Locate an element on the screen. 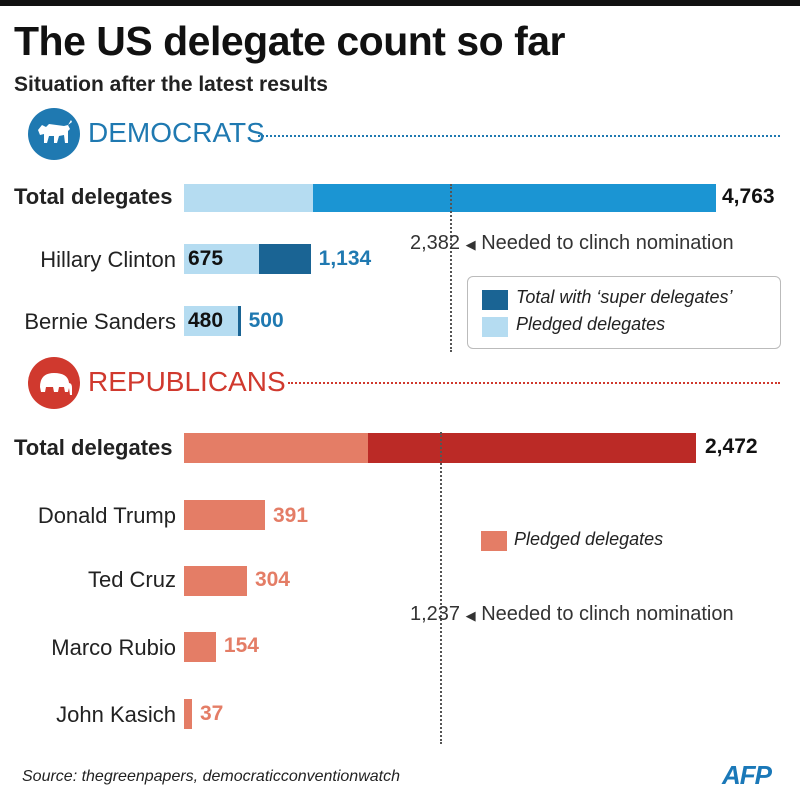 This screenshot has width=800, height=800. chart-title: The US delegate count so far is located at coordinates (290, 41).